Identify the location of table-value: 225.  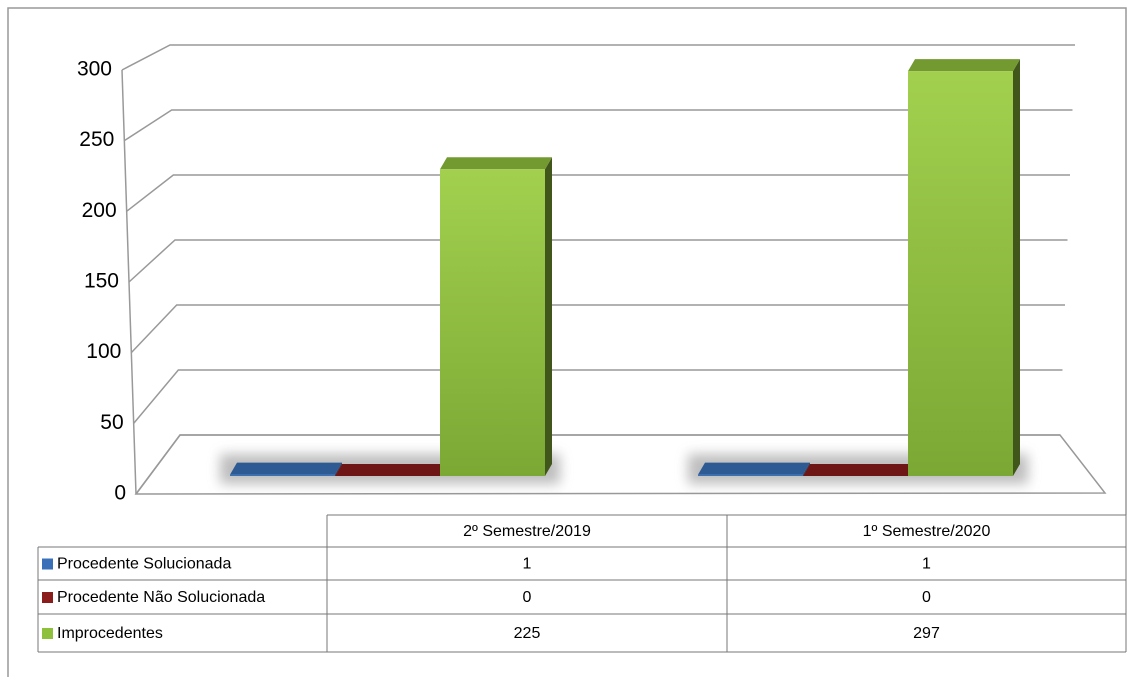
(527, 633).